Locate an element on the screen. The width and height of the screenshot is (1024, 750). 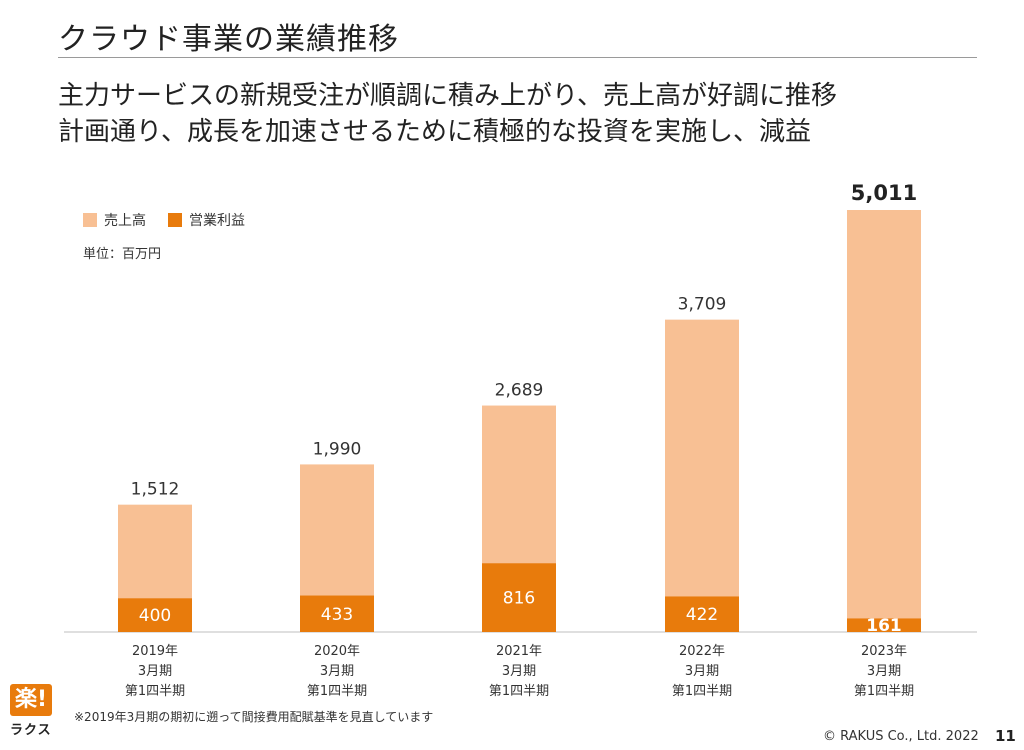
data-label-operating-profit: 433 is located at coordinates (337, 615).